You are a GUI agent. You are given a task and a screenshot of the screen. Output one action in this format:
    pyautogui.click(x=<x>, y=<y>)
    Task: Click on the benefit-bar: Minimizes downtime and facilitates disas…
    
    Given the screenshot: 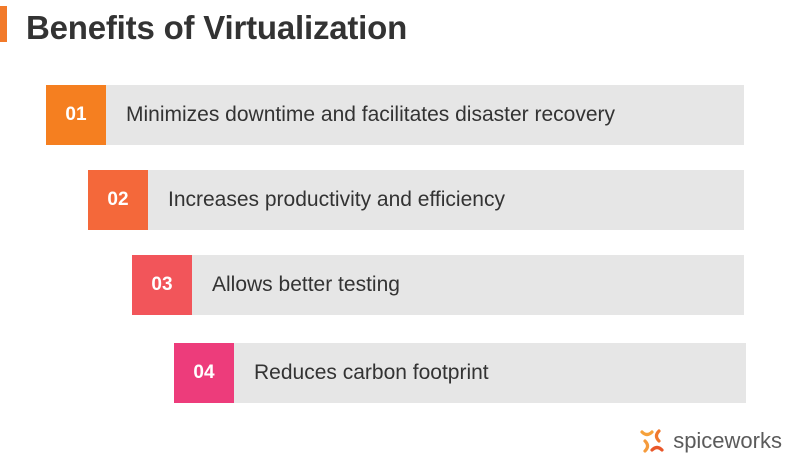 What is the action you would take?
    pyautogui.click(x=425, y=115)
    